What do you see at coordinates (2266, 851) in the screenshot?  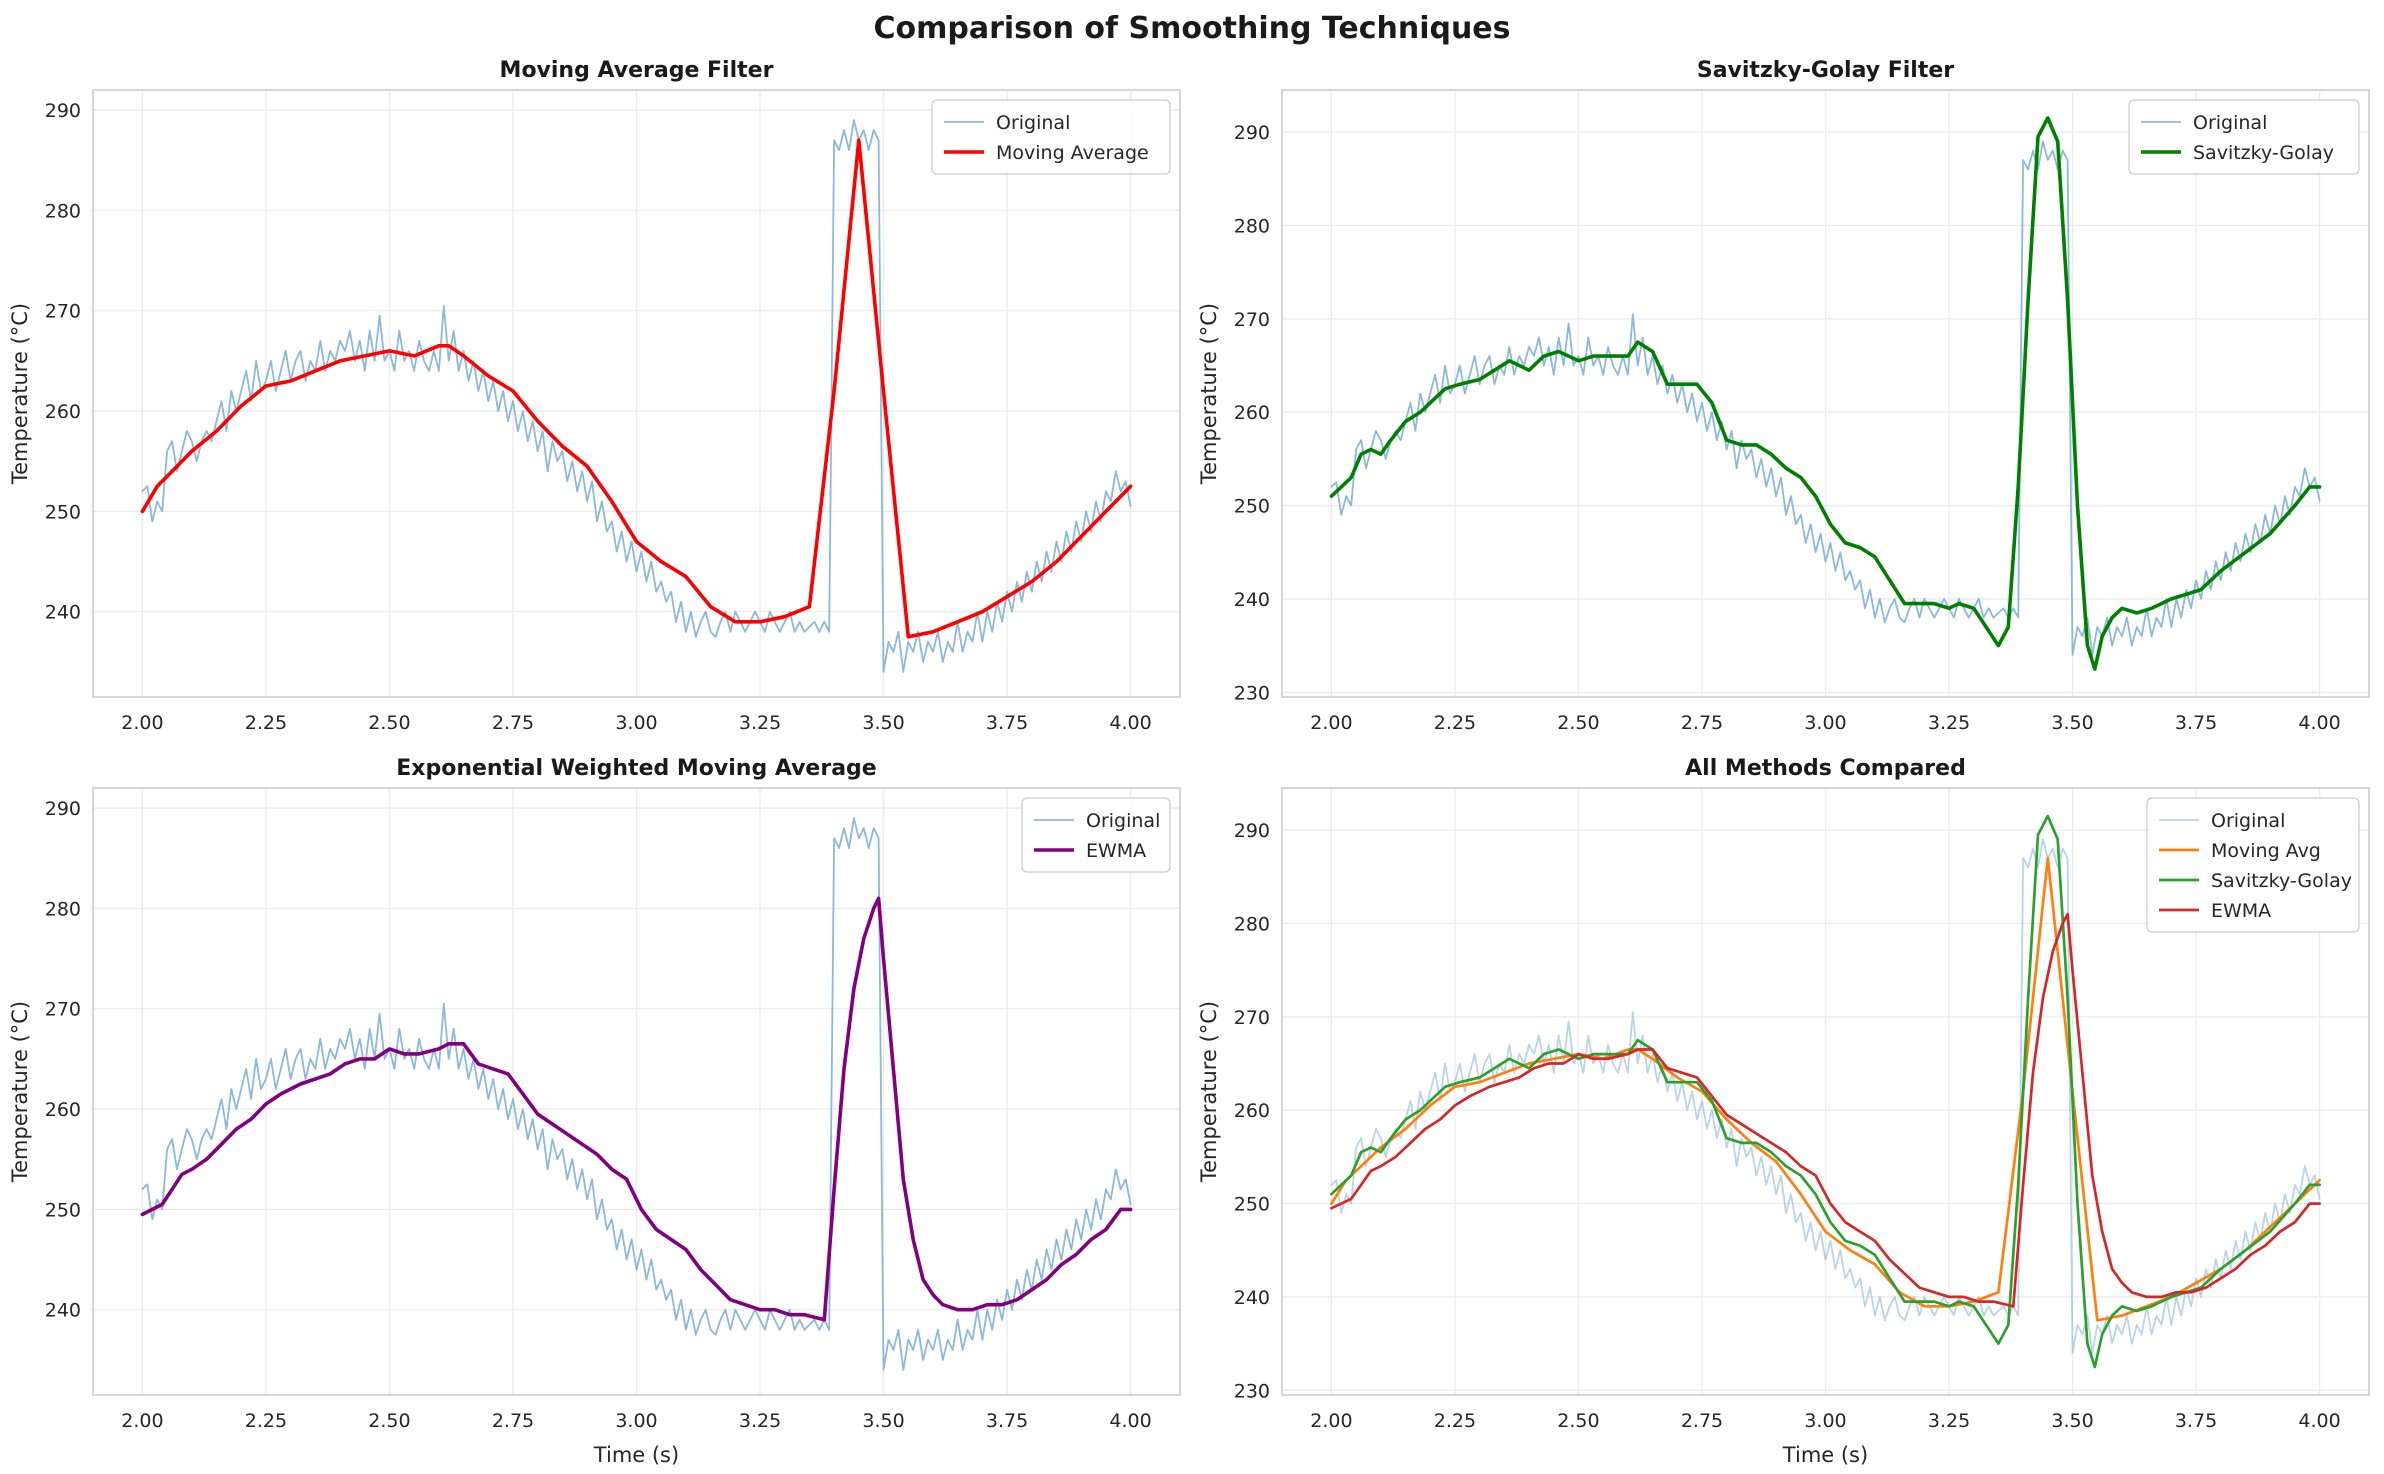 I see `legend-label-moving-avg: Moving Avg` at bounding box center [2266, 851].